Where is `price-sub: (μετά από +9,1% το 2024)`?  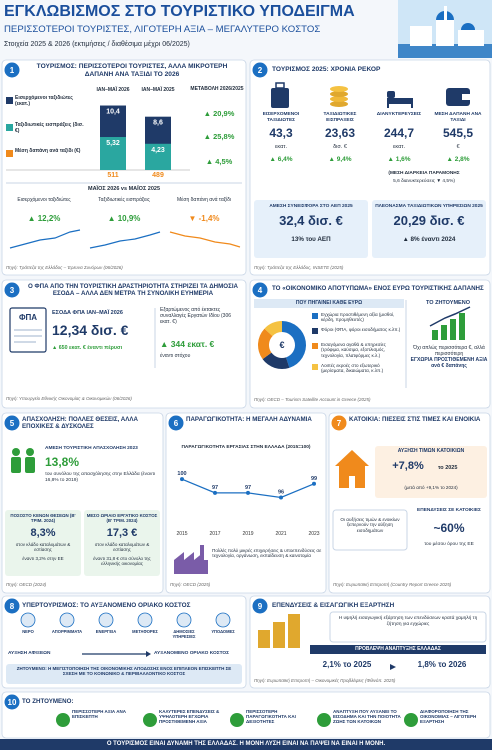 price-sub: (μετά από +9,1% το 2024) is located at coordinates (431, 487).